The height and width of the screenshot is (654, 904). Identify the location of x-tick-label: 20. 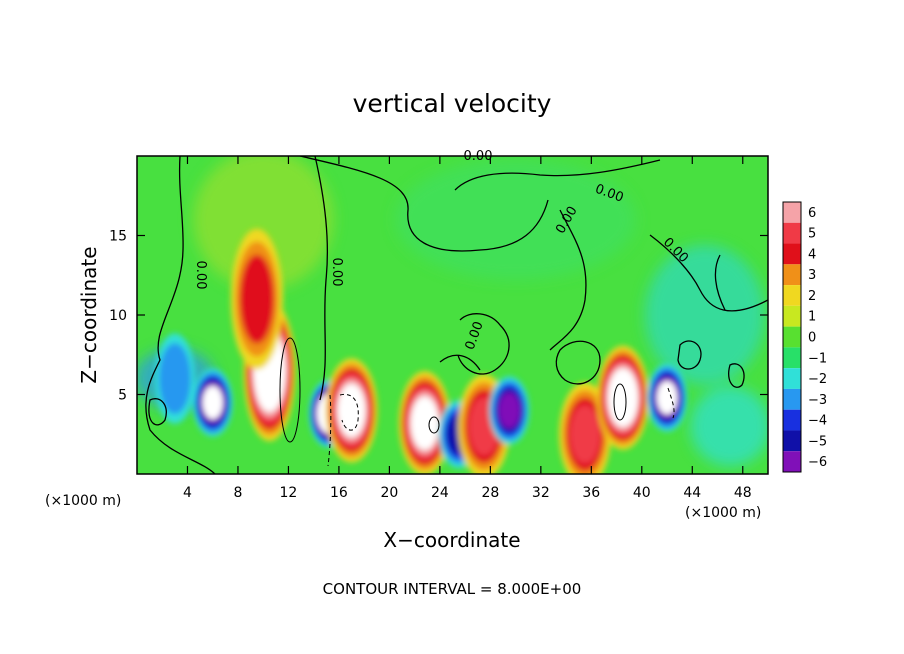
(389, 493).